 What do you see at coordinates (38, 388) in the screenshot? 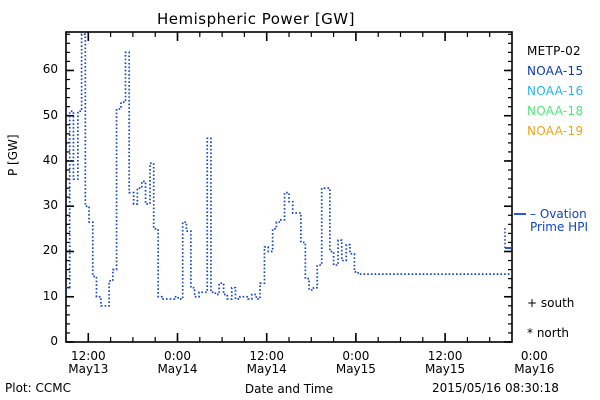
I see `plot-credit: Plot: CCMC` at bounding box center [38, 388].